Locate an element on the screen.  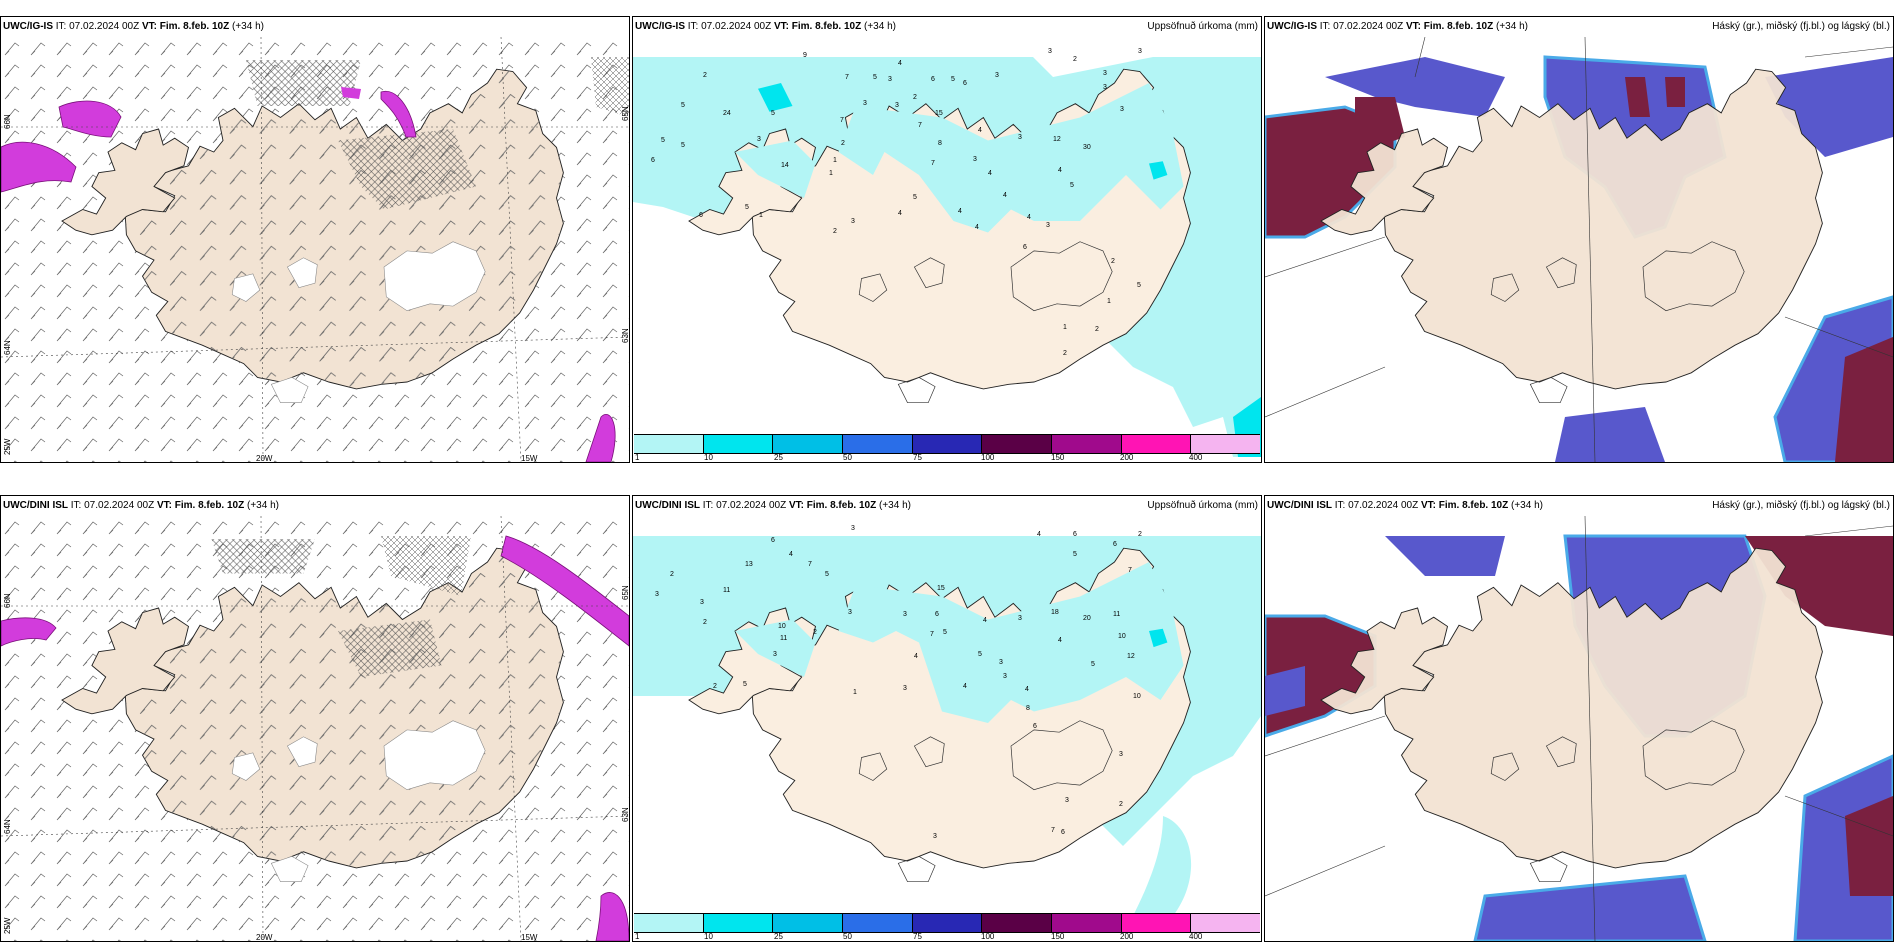
precip-value-label: 10 is located at coordinates (1137, 696).